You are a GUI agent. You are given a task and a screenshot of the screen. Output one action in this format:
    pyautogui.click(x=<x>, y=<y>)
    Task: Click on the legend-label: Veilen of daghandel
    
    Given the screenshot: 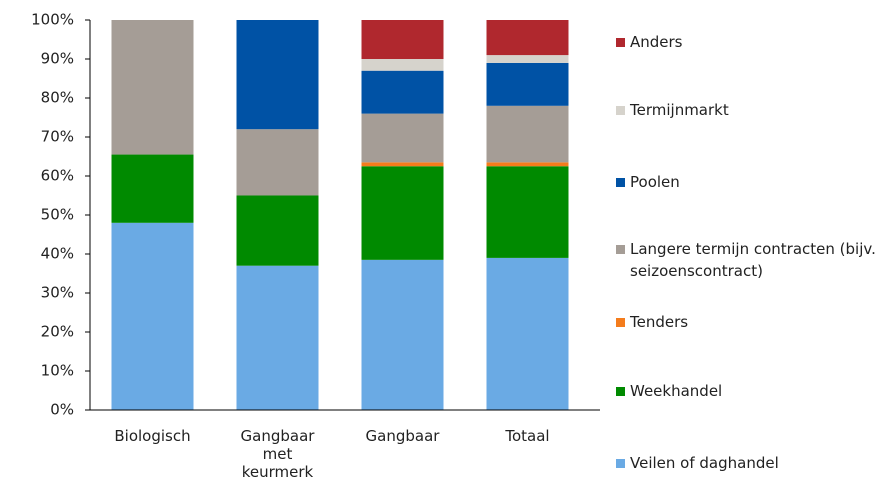 What is the action you would take?
    pyautogui.click(x=704, y=463)
    